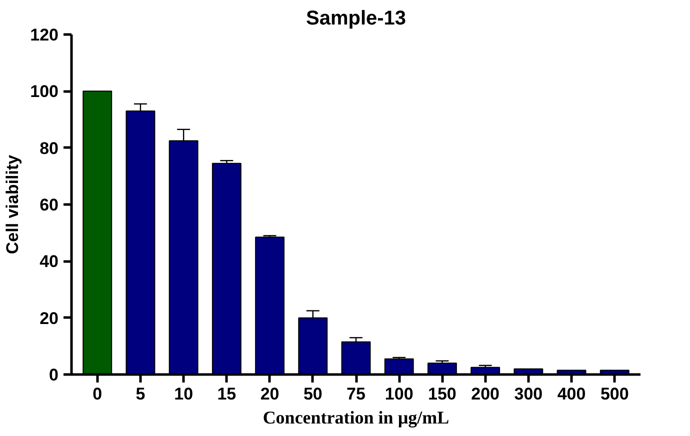  I want to click on y-tick-label: 60, so click(49, 205).